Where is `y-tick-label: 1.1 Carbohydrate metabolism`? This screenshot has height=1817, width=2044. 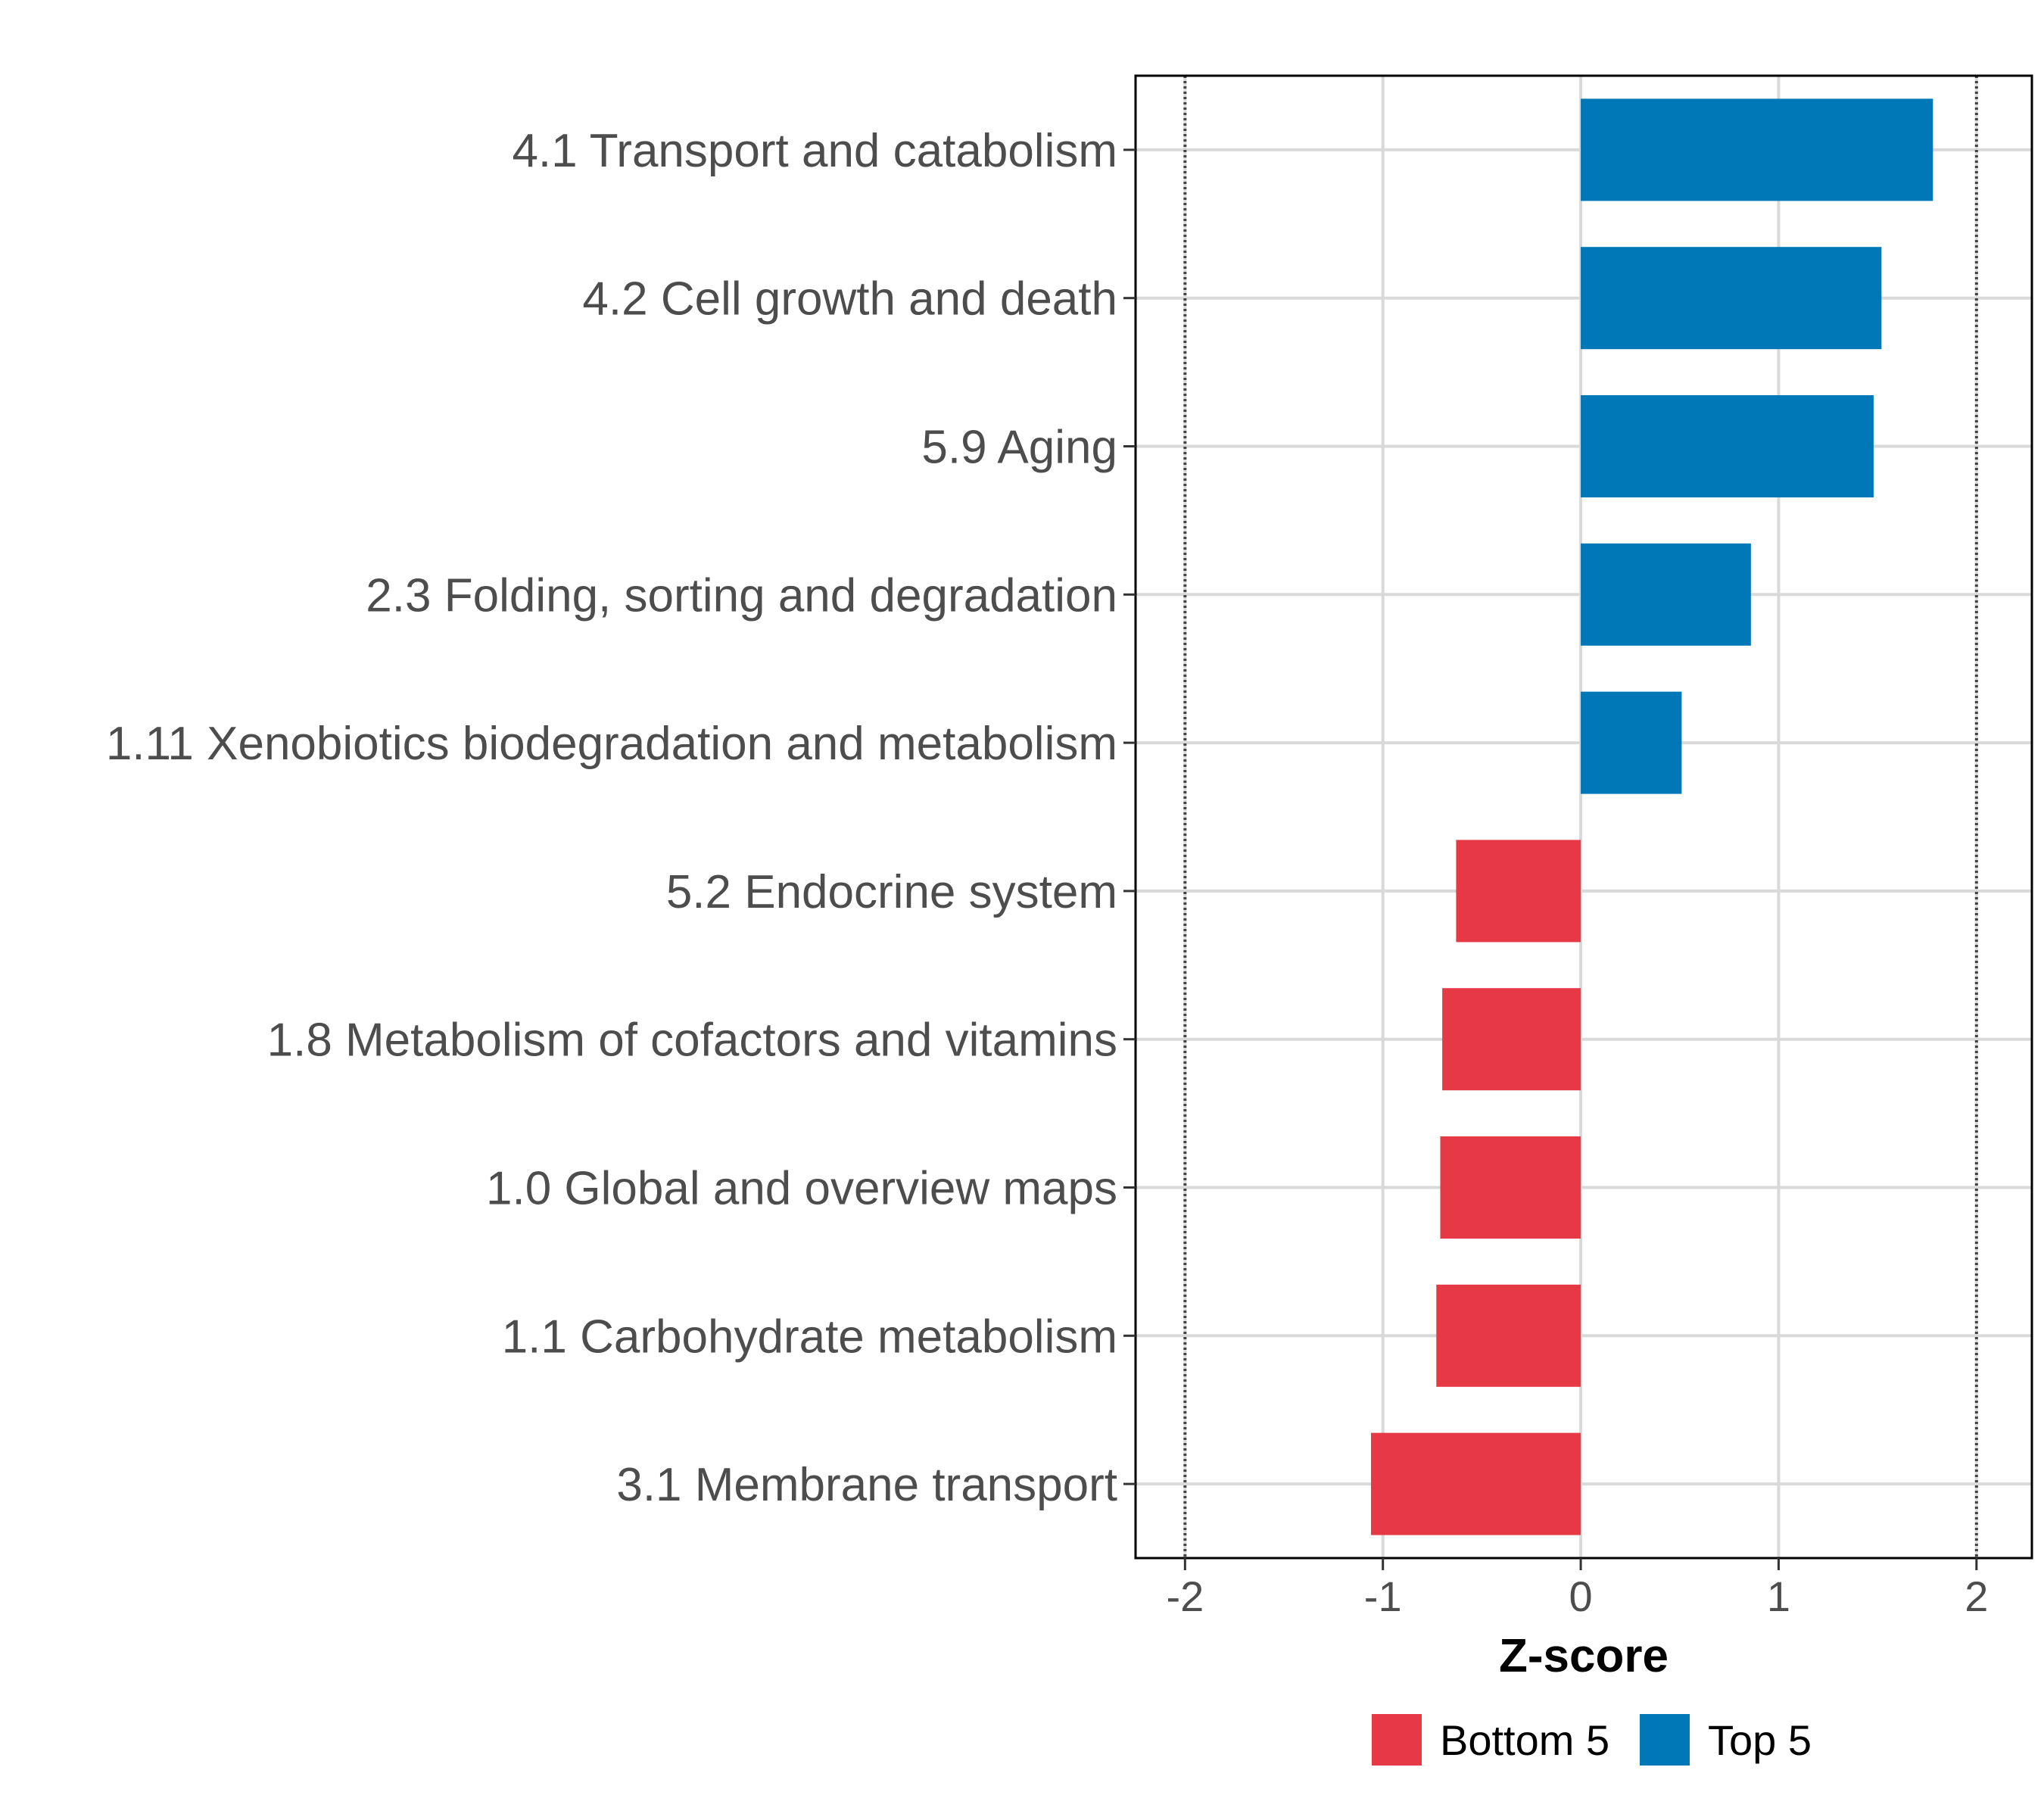 y-tick-label: 1.1 Carbohydrate metabolism is located at coordinates (809, 1337).